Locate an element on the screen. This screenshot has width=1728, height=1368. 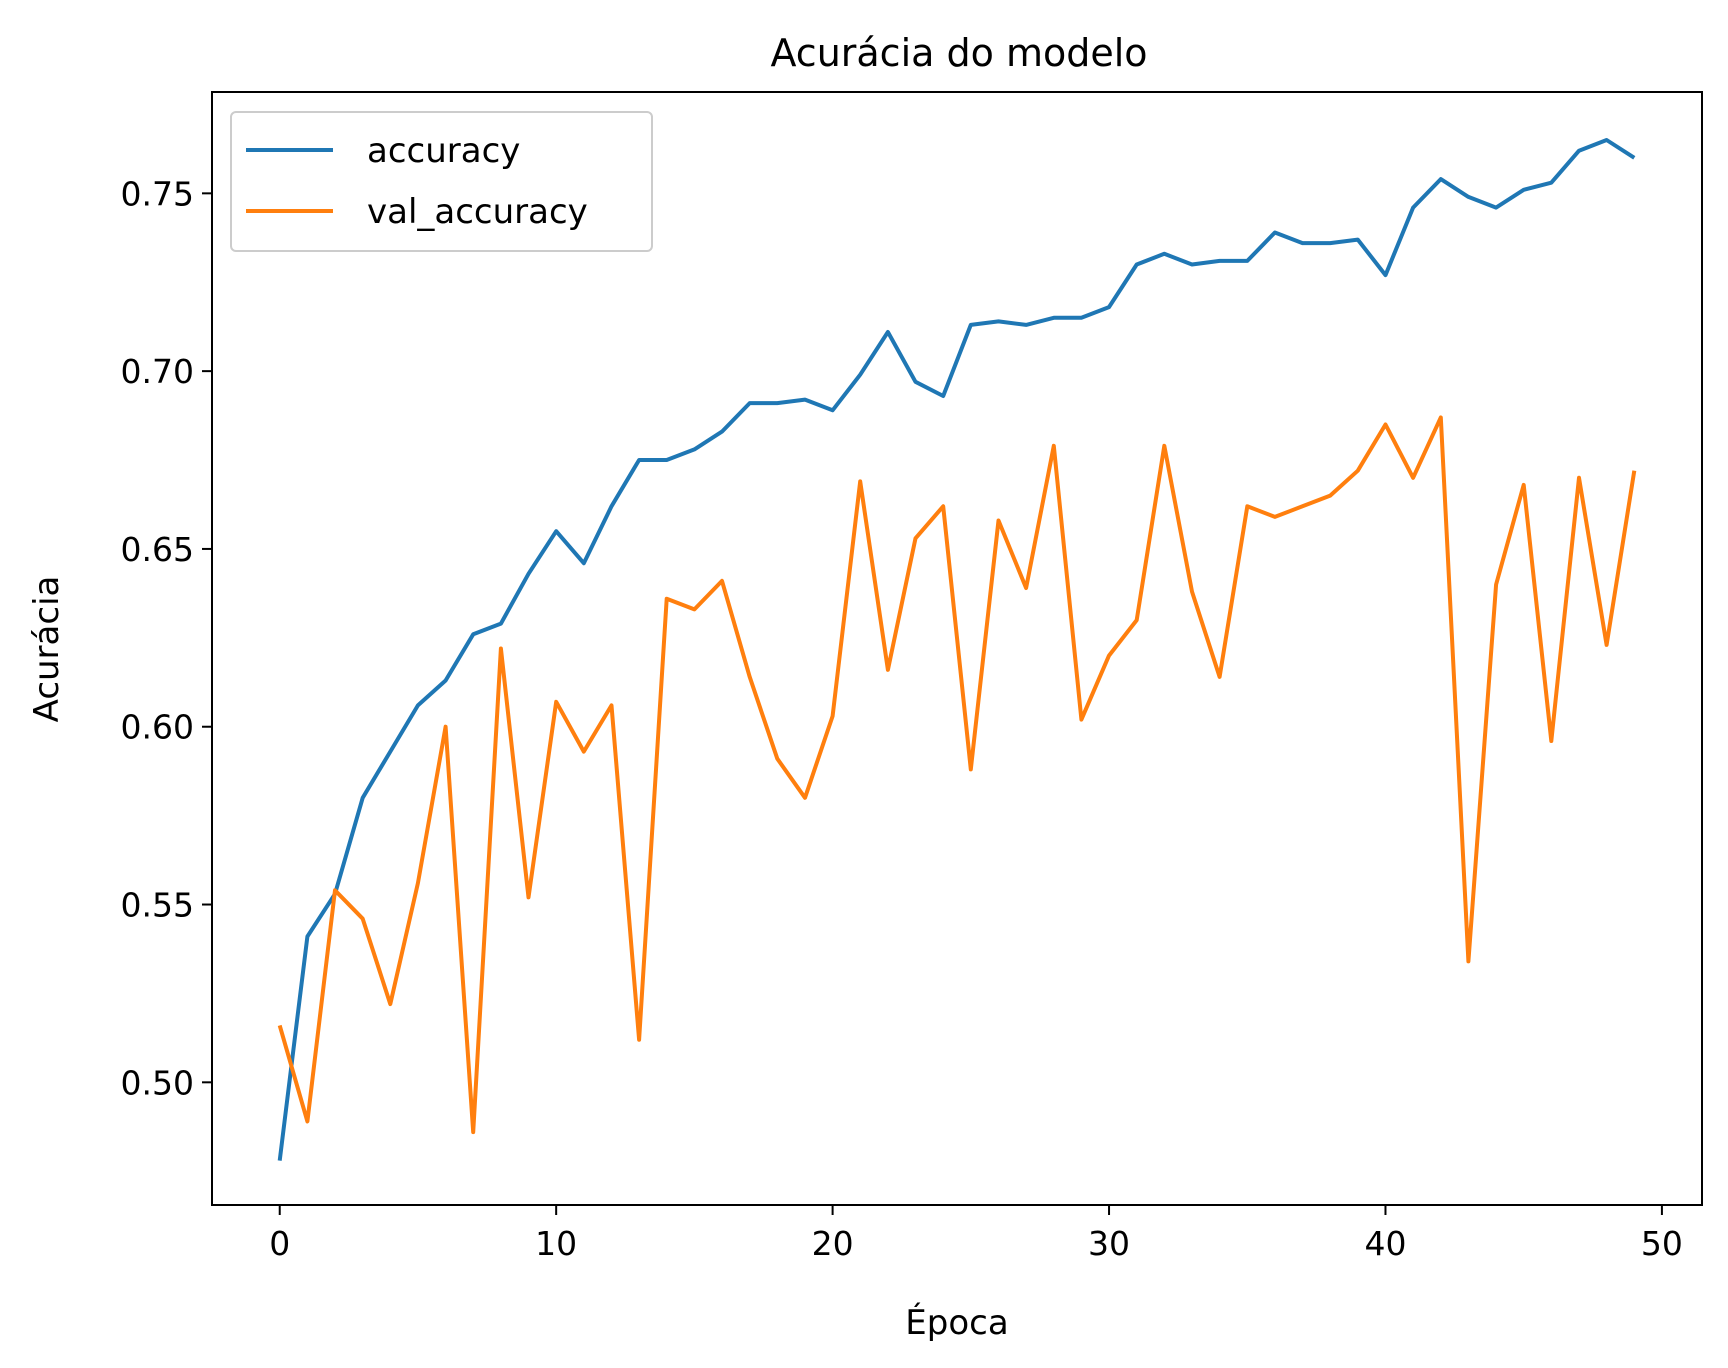
x-tick-label: 10 is located at coordinates (556, 1243).